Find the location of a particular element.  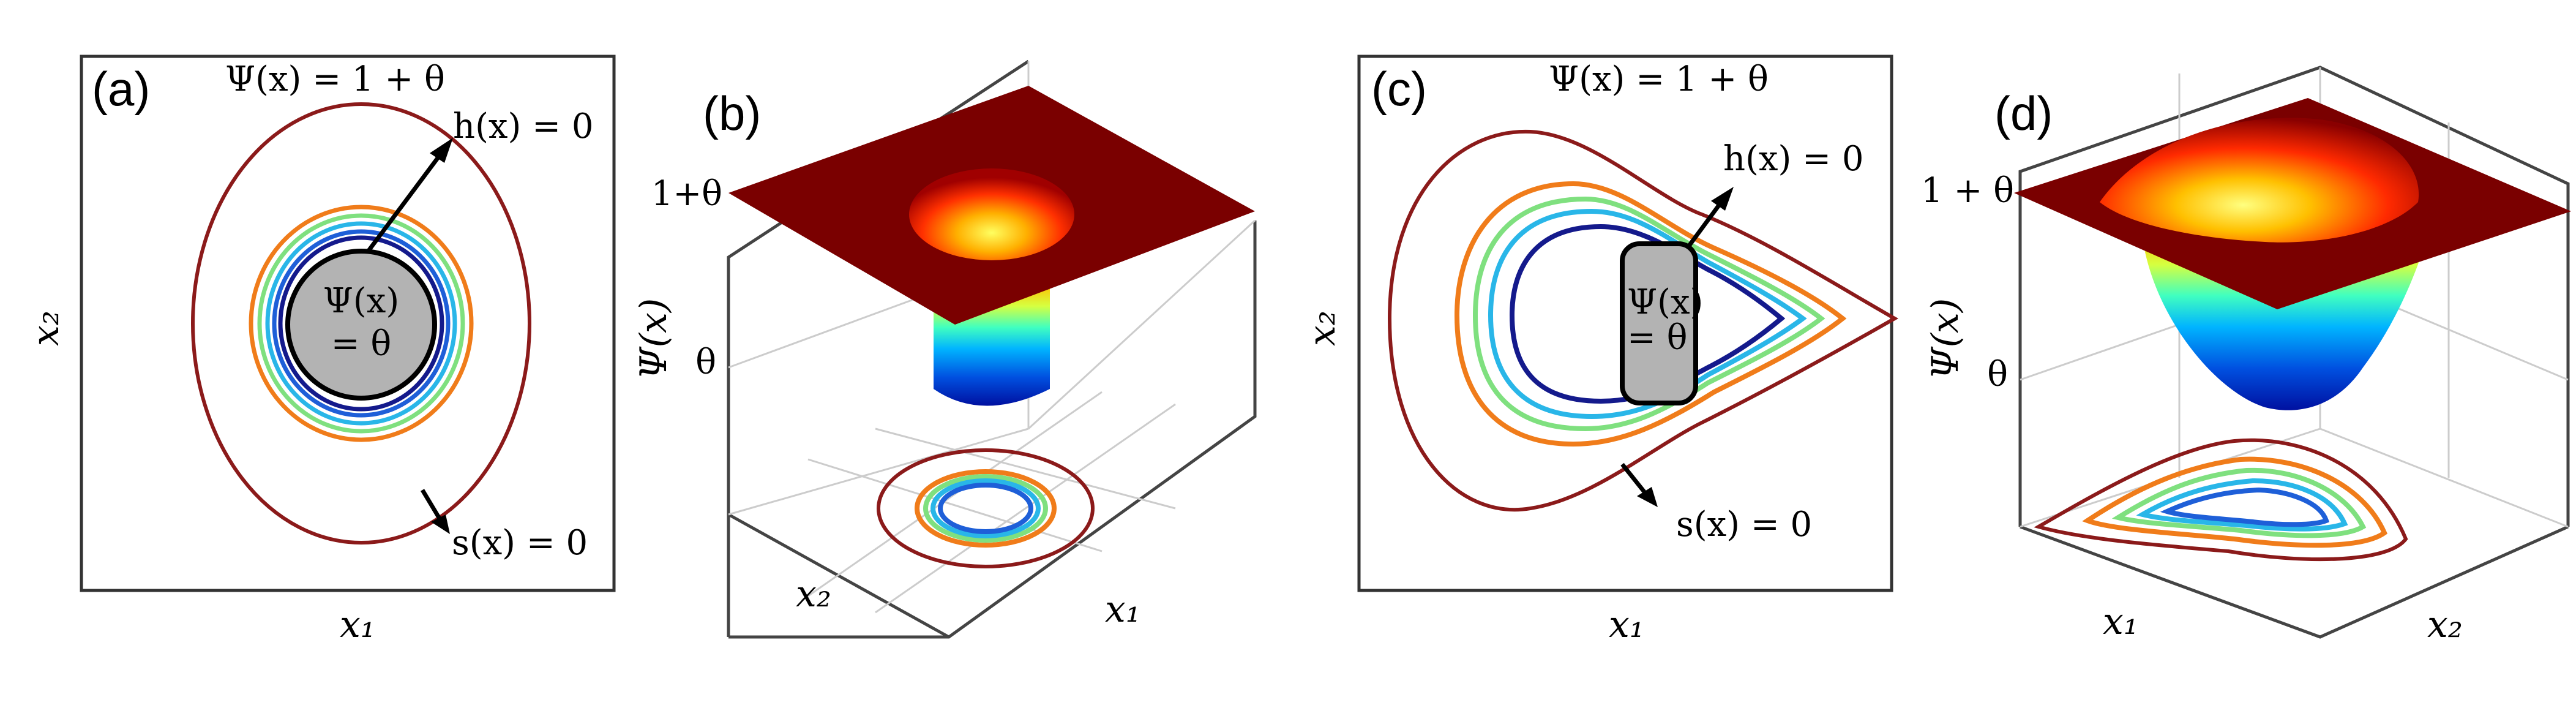

panel-c-h-label: h(x) = 0 is located at coordinates (1794, 159).